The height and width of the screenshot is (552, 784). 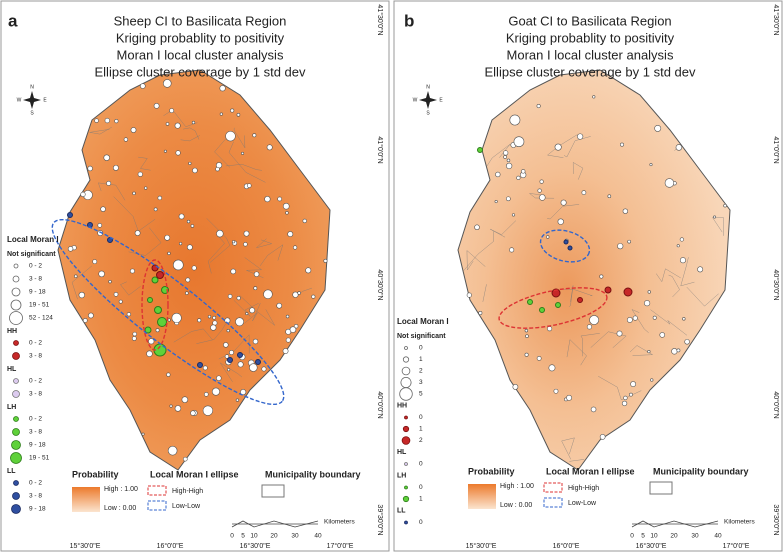 What do you see at coordinates (415, 100) in the screenshot?
I see `compass-letter: W` at bounding box center [415, 100].